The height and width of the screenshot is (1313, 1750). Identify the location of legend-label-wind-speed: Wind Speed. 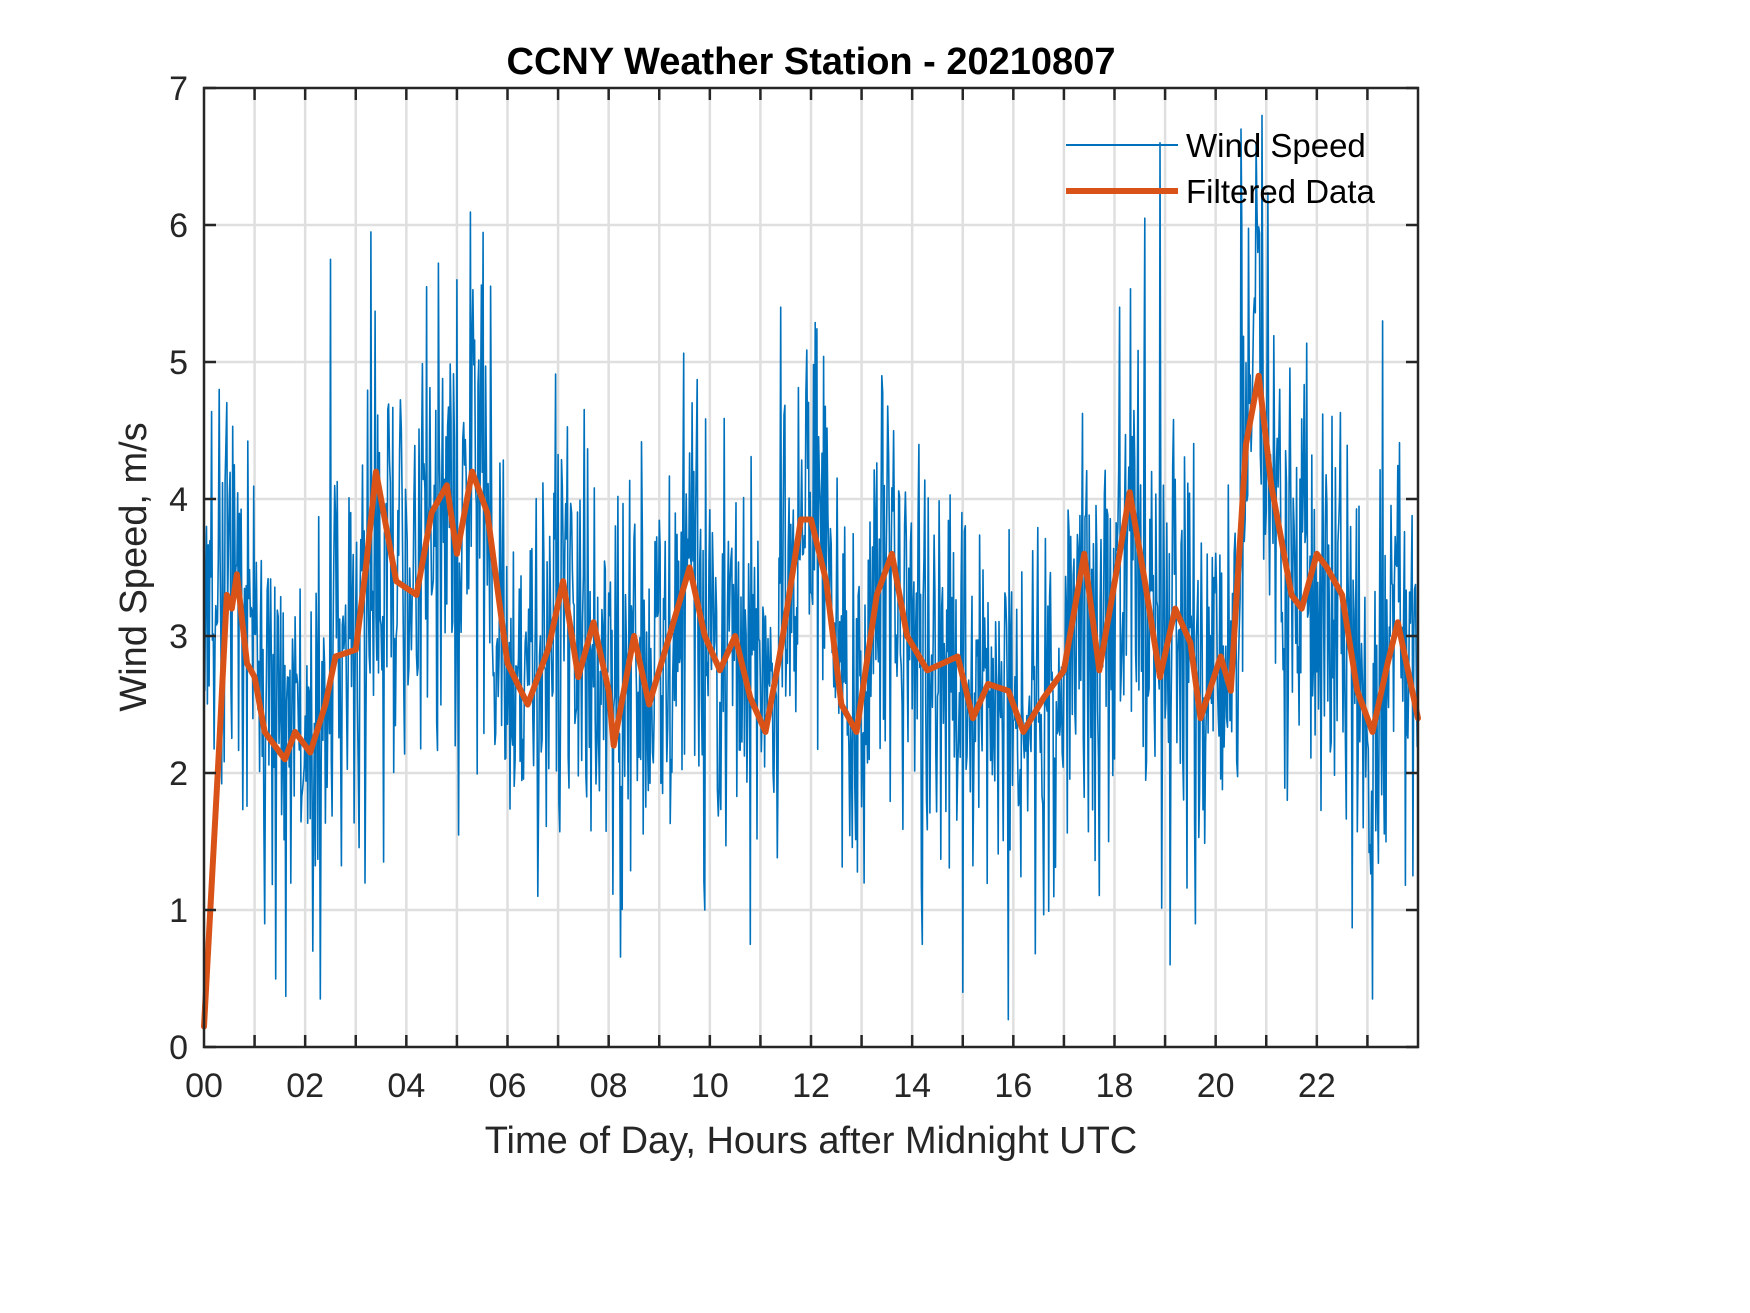
(1276, 145).